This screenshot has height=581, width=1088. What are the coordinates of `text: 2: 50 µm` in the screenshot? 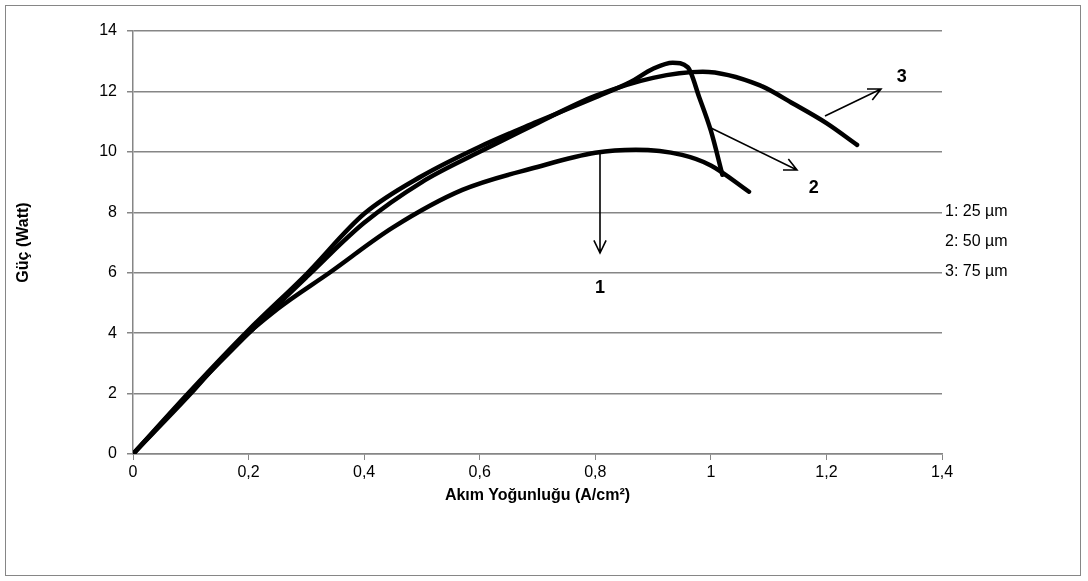 It's located at (976, 241).